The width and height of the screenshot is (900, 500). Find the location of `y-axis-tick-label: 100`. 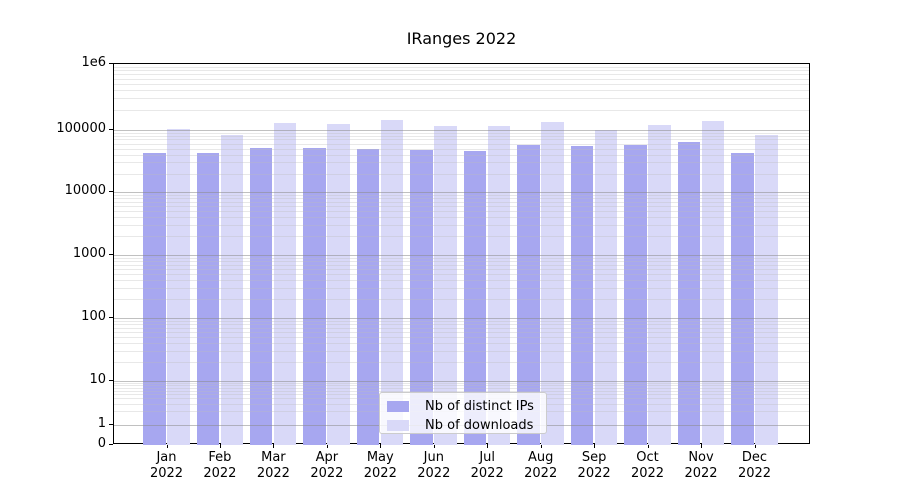

y-axis-tick-label: 100 is located at coordinates (93, 317).